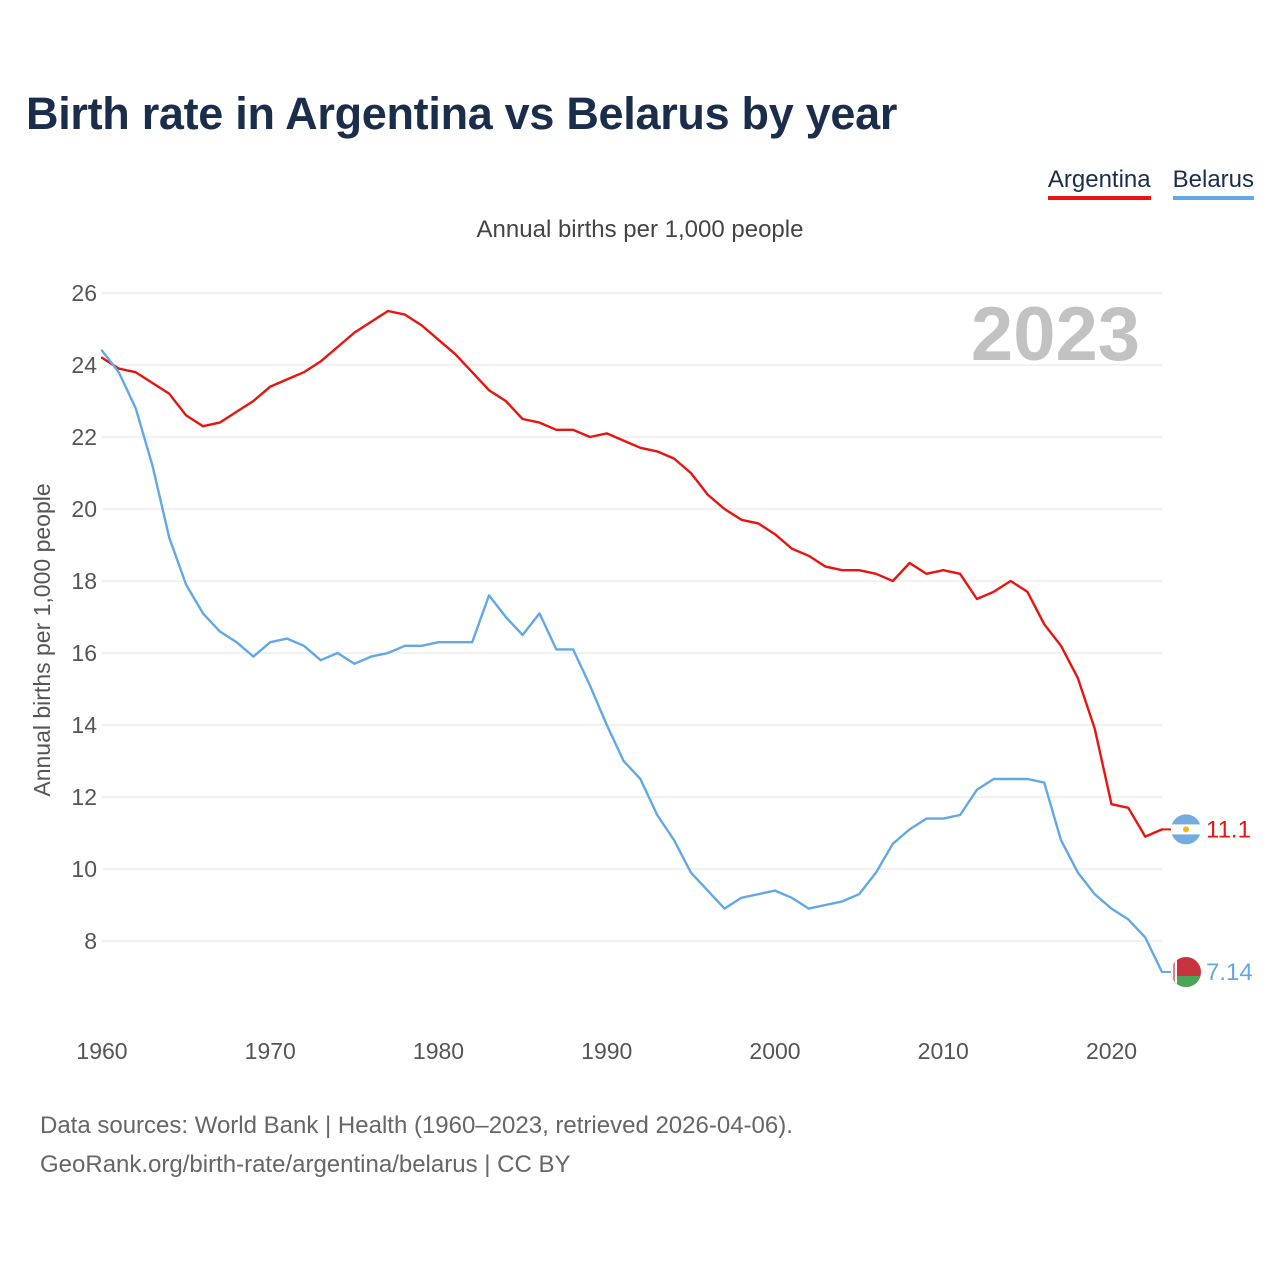 This screenshot has width=1280, height=1280. I want to click on y-tick-label: 16, so click(84, 653).